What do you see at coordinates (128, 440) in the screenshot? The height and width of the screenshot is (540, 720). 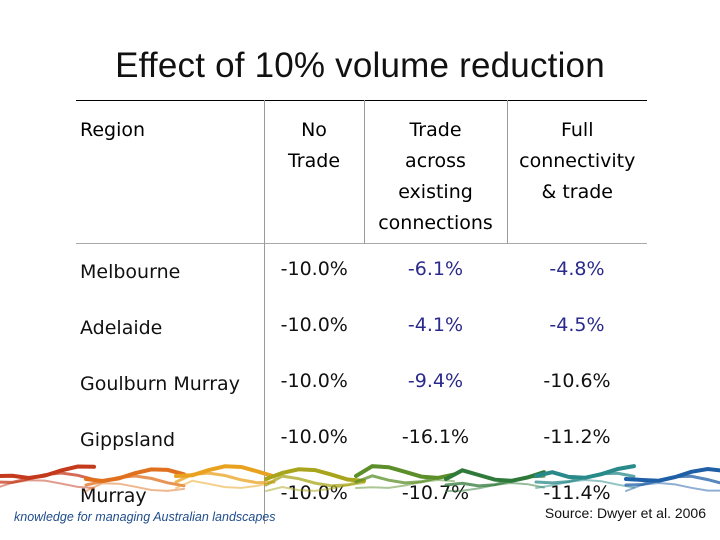 I see `region-cell: Gippsland` at bounding box center [128, 440].